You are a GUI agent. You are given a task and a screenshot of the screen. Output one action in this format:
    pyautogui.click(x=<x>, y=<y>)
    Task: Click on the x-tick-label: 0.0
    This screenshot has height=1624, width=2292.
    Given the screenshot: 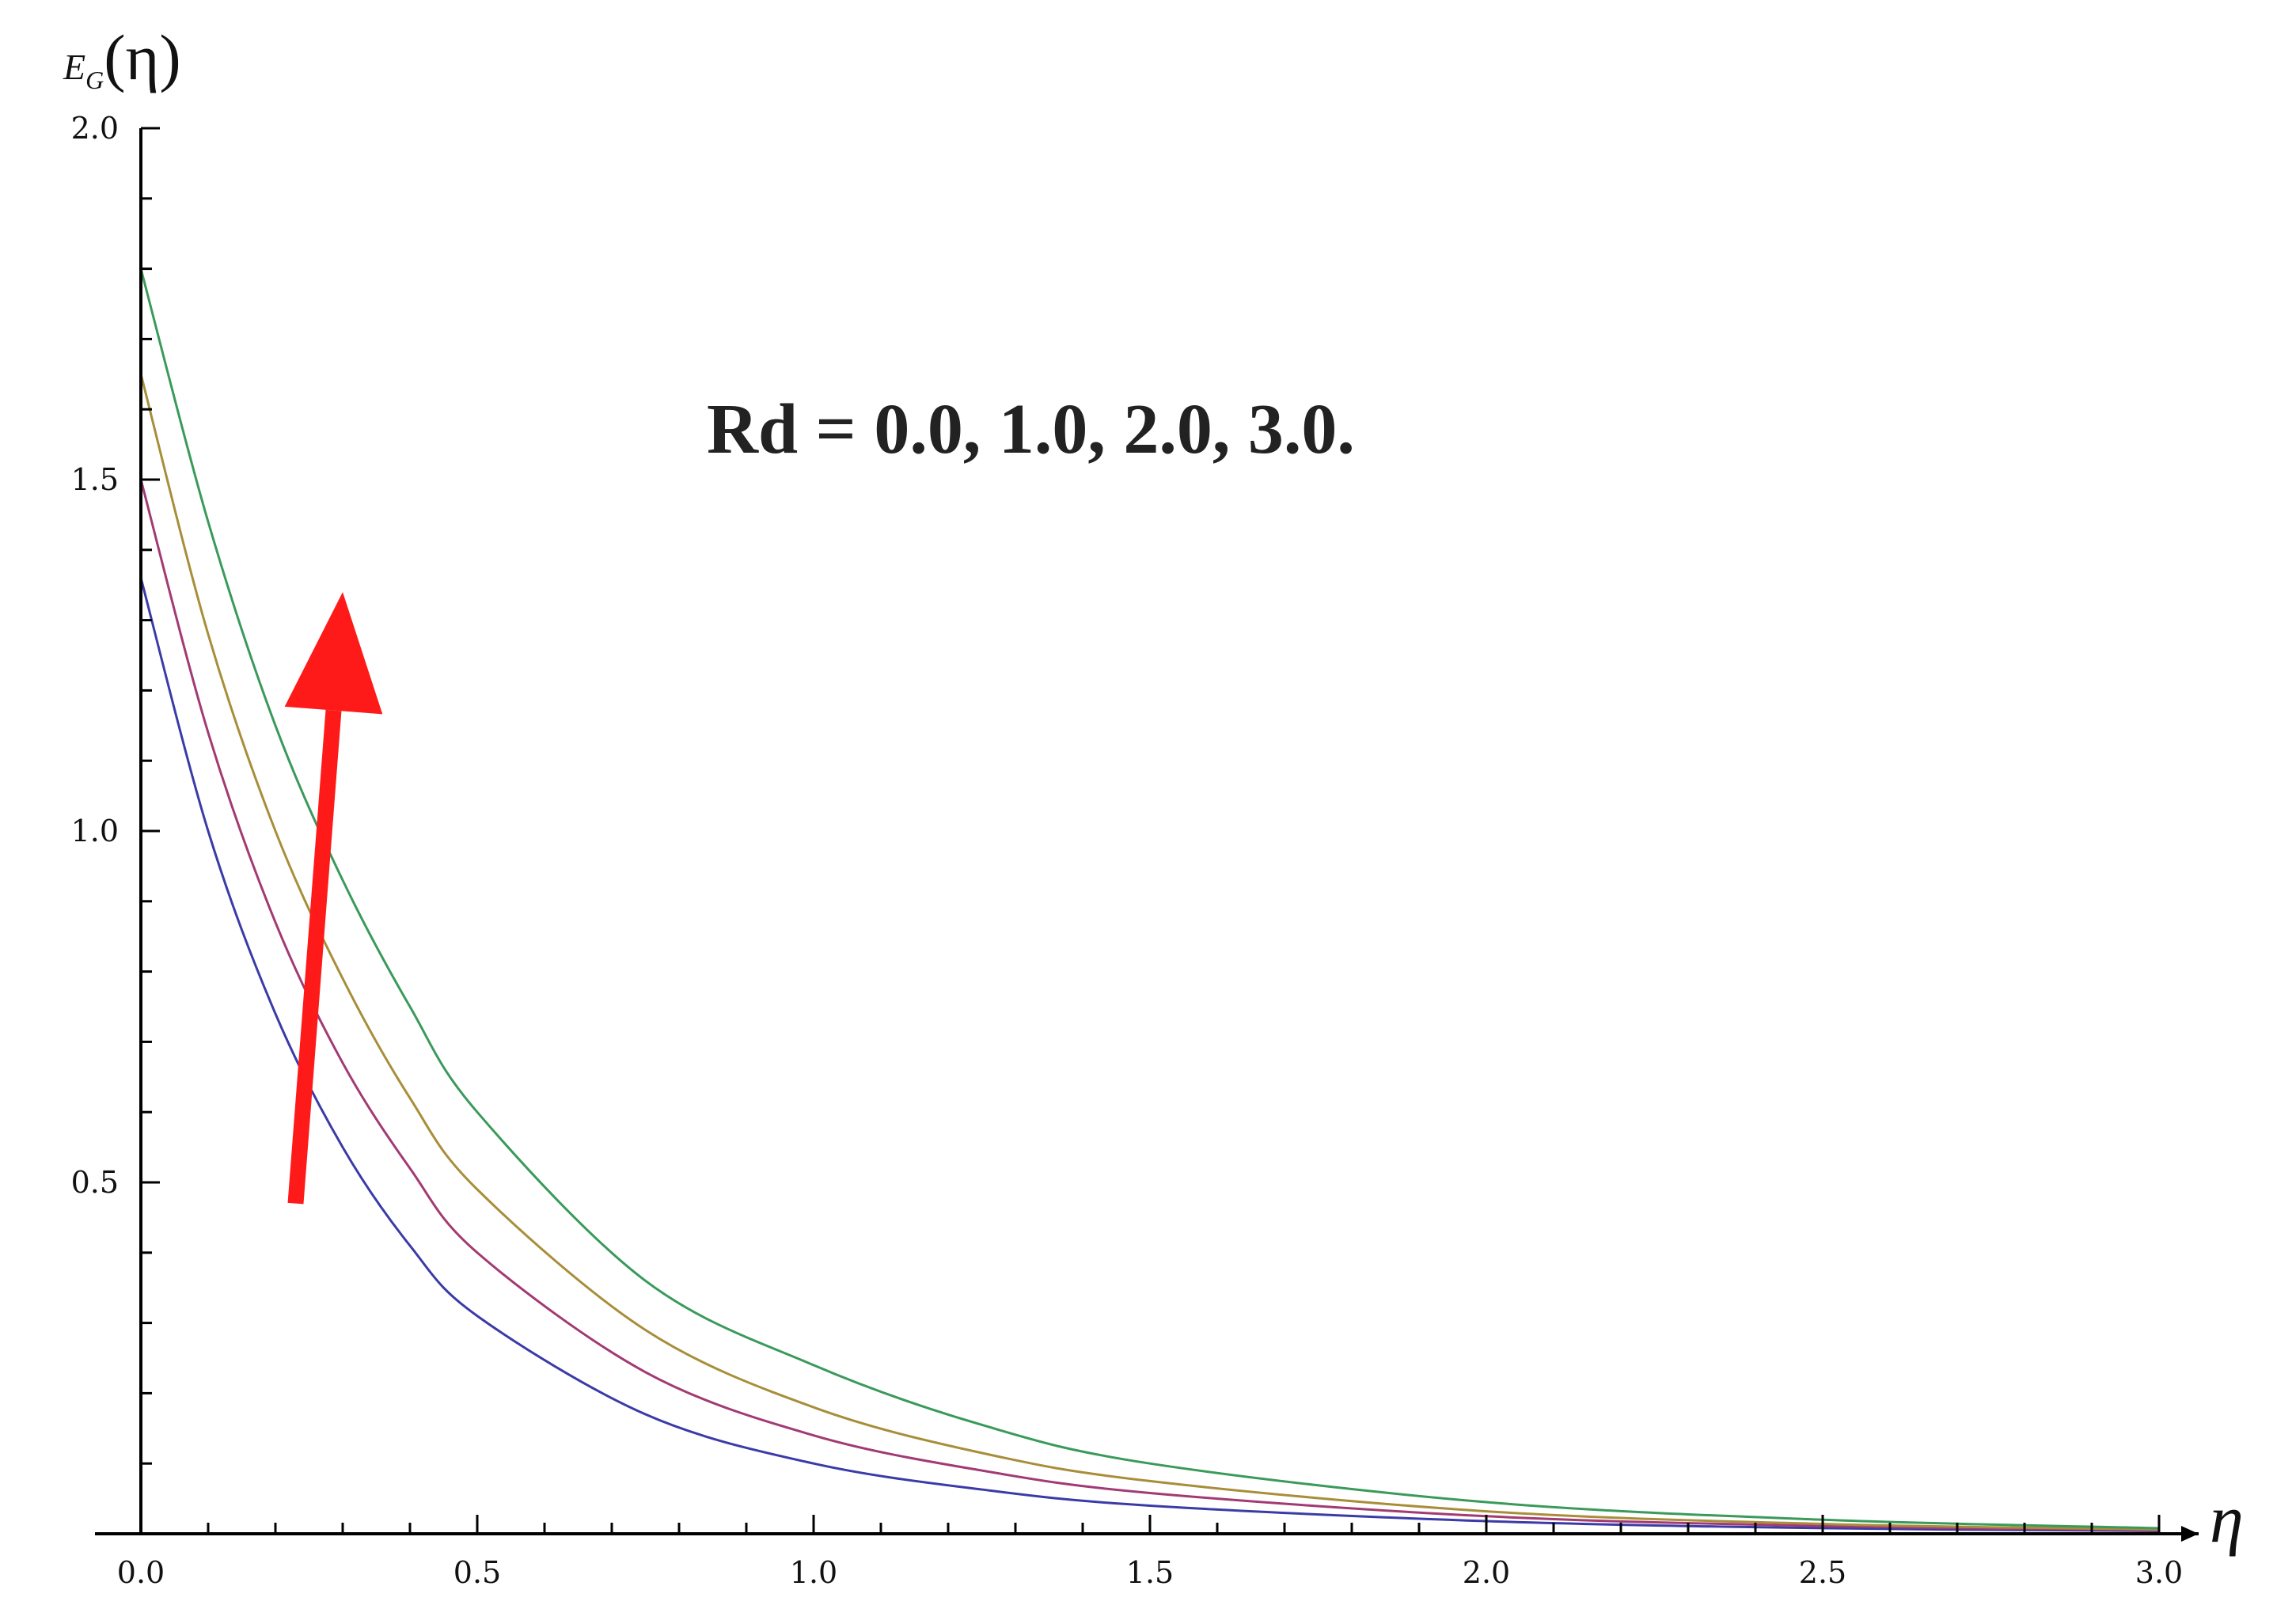 What is the action you would take?
    pyautogui.click(x=141, y=1572)
    